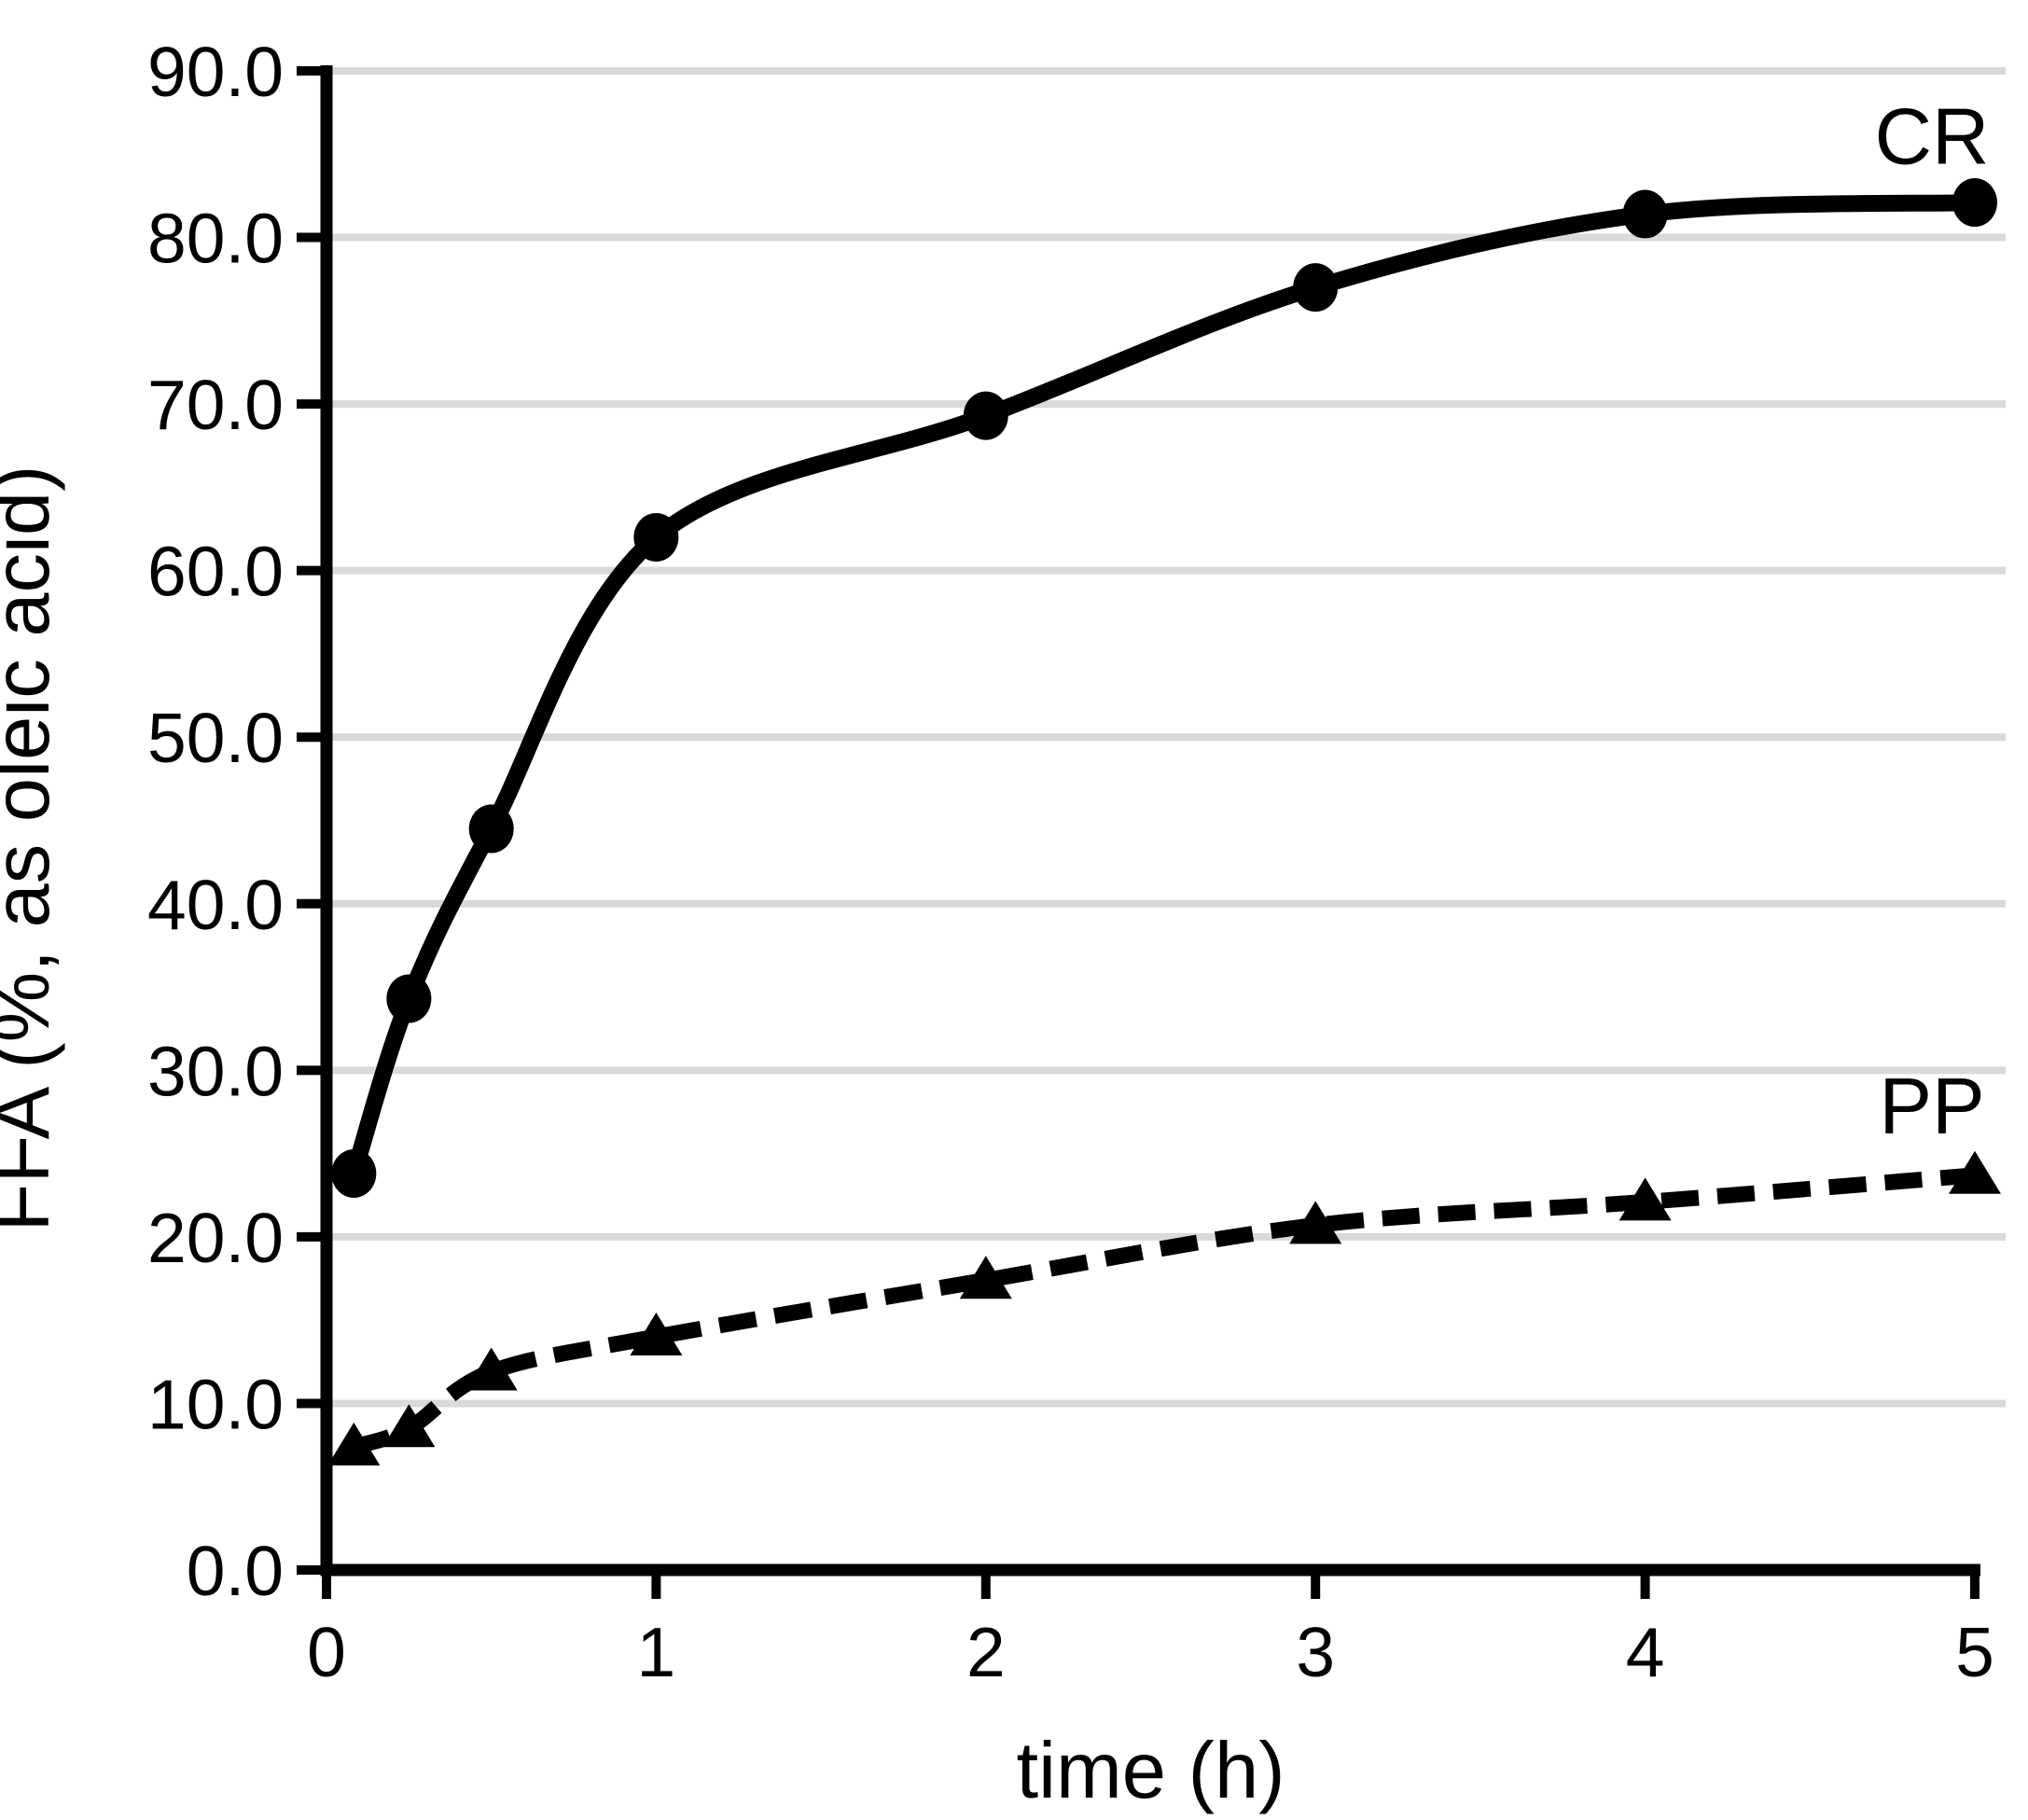 This screenshot has width=2028, height=1820. What do you see at coordinates (215, 239) in the screenshot?
I see `y-tick-label: 80.0` at bounding box center [215, 239].